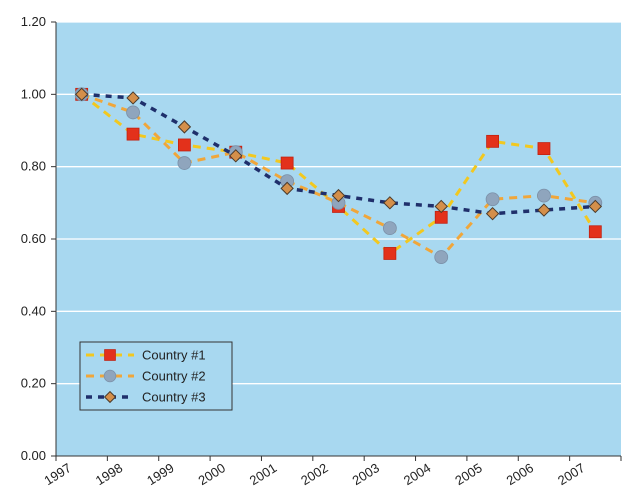  I want to click on x-tick-label: 1997, so click(57, 474).